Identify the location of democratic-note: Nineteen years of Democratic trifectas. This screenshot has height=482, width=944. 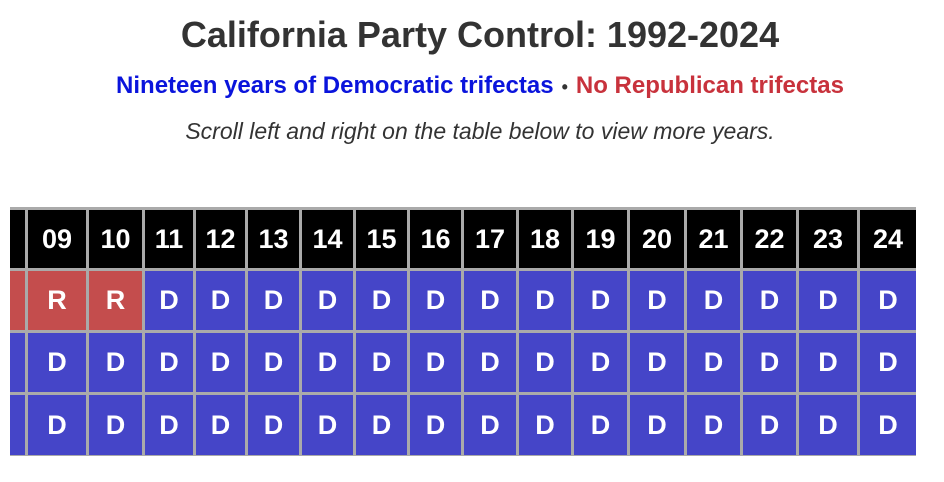
(335, 85).